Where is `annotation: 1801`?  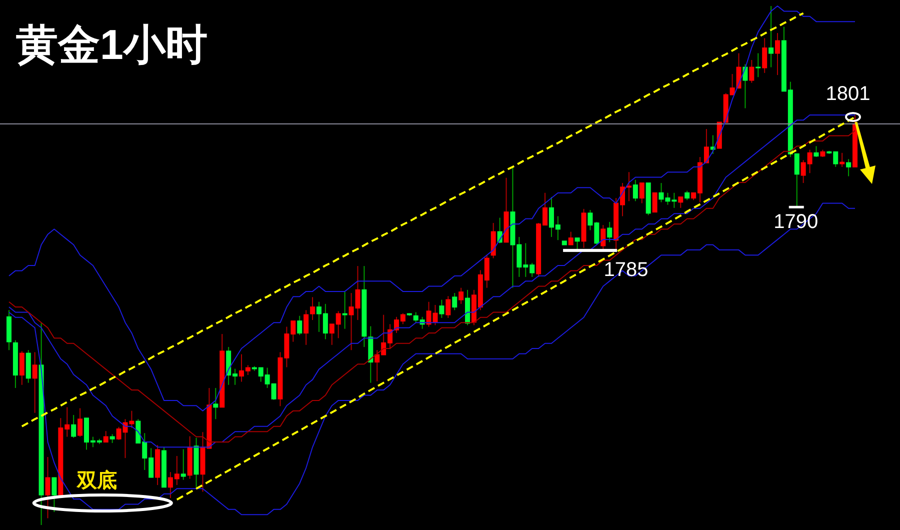 annotation: 1801 is located at coordinates (848, 93).